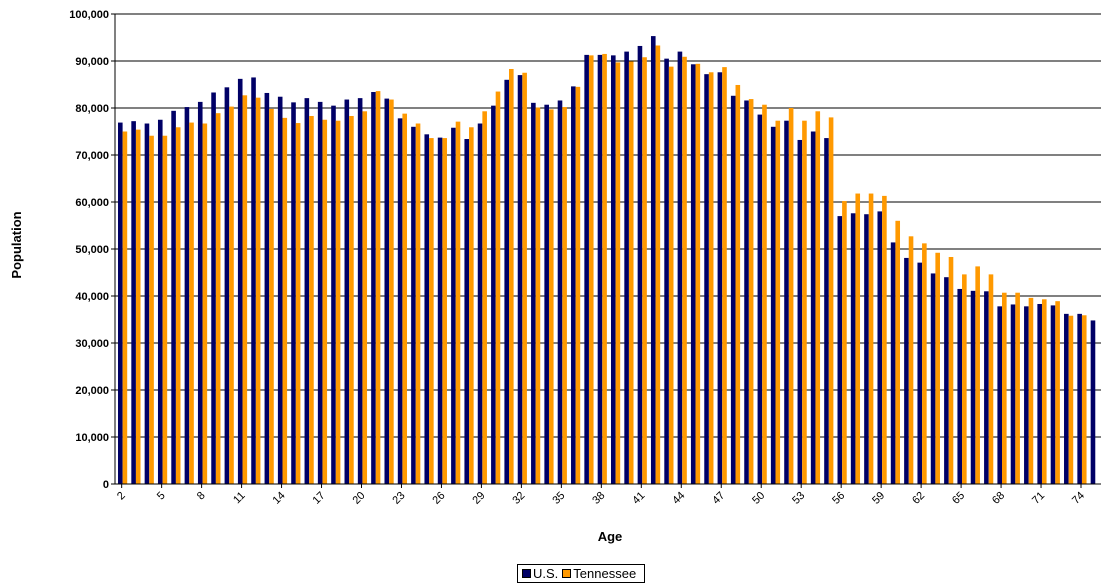 The width and height of the screenshot is (1101, 585). I want to click on y-tick-label: 10,000, so click(92, 438).